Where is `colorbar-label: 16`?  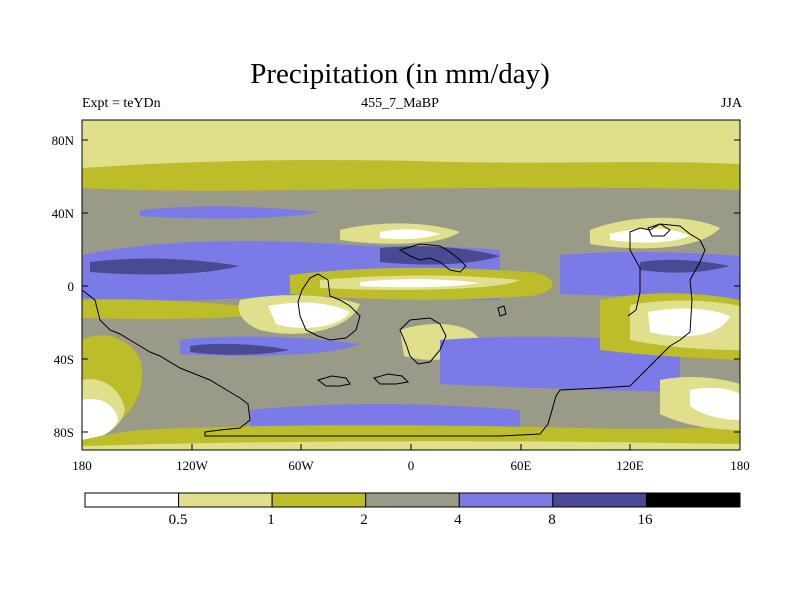 colorbar-label: 16 is located at coordinates (646, 520).